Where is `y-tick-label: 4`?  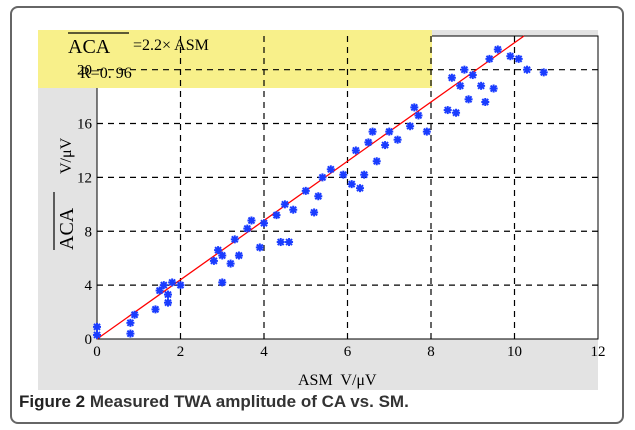
y-tick-label: 4 is located at coordinates (89, 286).